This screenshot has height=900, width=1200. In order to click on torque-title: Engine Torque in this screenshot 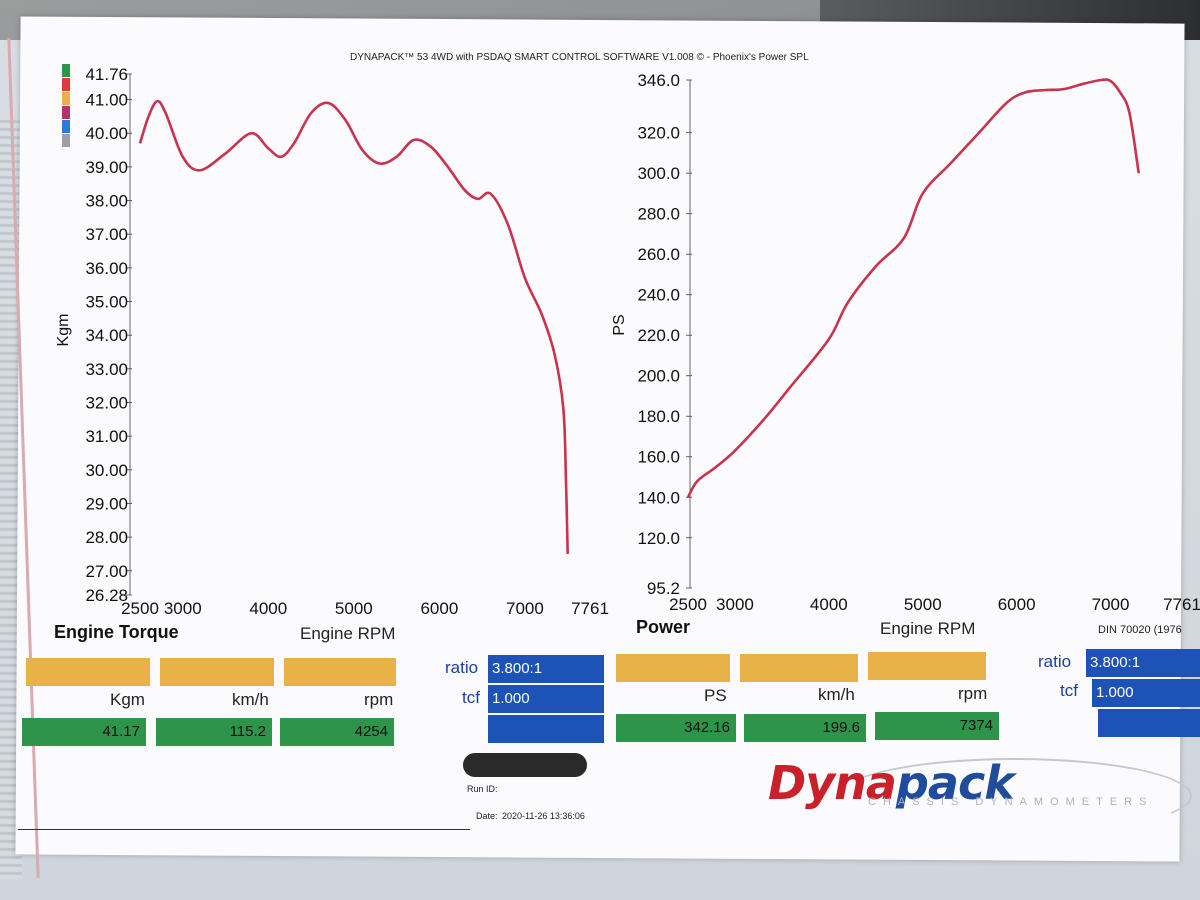, I will do `click(116, 632)`.